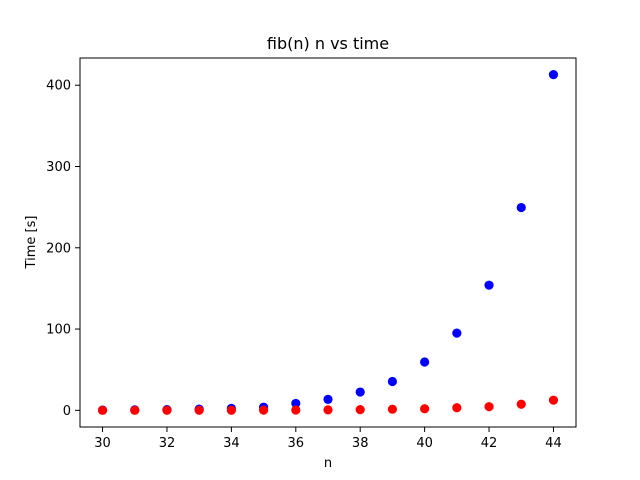 The width and height of the screenshot is (640, 480). I want to click on y-axis: 0 100 200 300 400, so click(63, 249).